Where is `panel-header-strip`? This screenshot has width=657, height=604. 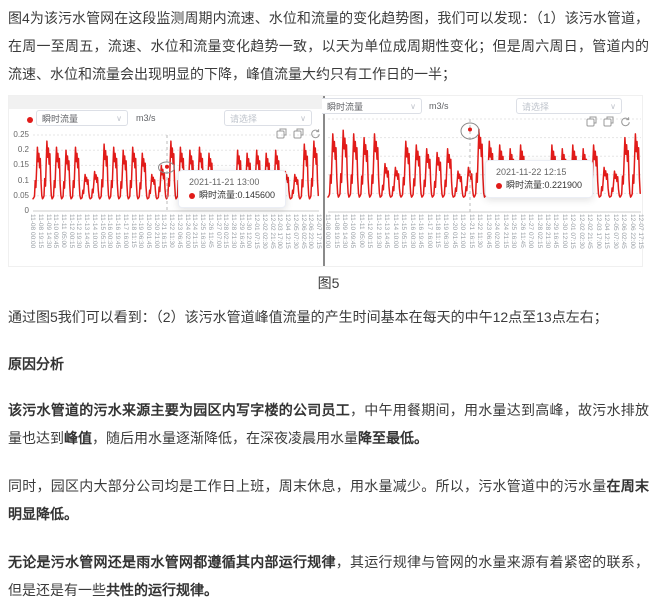
panel-header-strip is located at coordinates (166, 102).